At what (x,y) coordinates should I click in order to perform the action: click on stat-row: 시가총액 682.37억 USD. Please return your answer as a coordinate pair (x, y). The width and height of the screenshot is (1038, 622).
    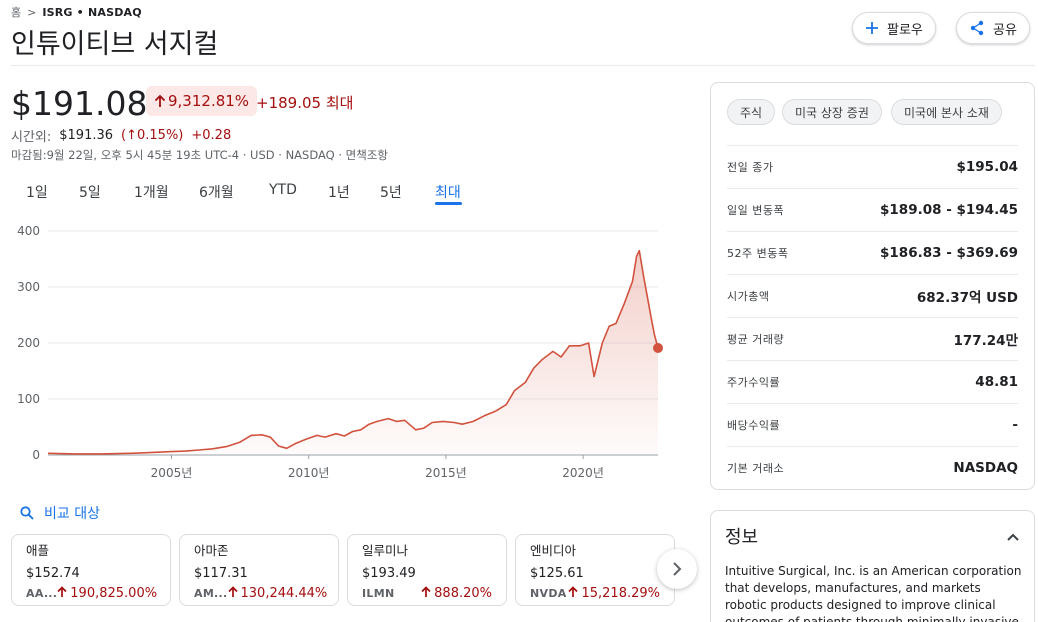
    Looking at the image, I should click on (872, 295).